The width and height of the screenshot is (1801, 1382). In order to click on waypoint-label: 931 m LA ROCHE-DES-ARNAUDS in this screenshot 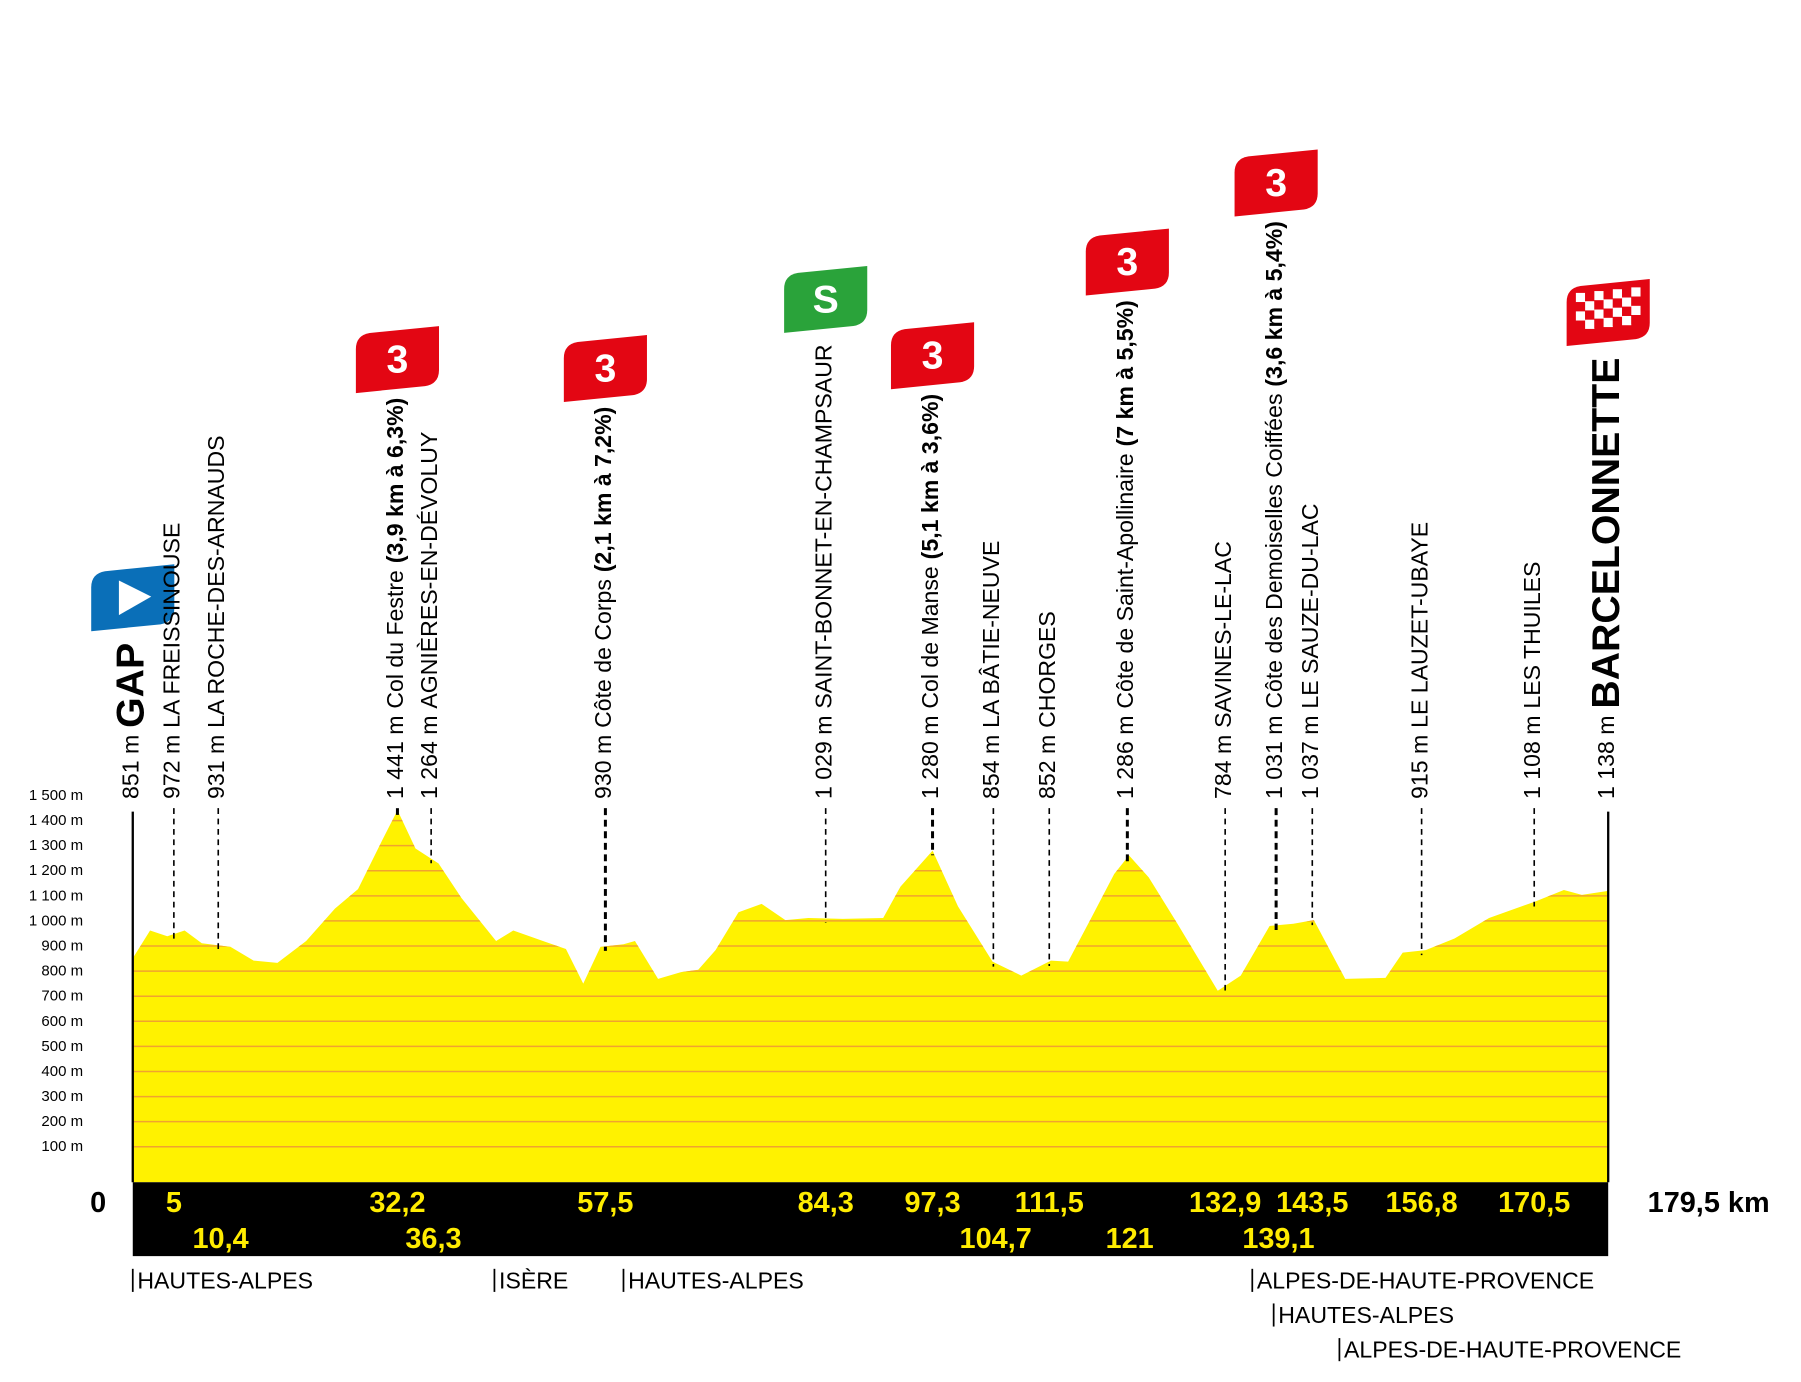, I will do `click(216, 616)`.